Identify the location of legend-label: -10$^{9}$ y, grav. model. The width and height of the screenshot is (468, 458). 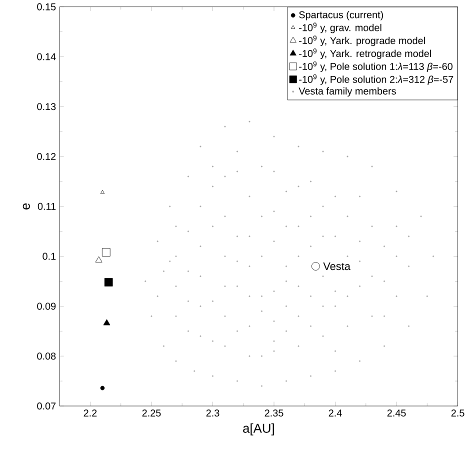
(340, 28).